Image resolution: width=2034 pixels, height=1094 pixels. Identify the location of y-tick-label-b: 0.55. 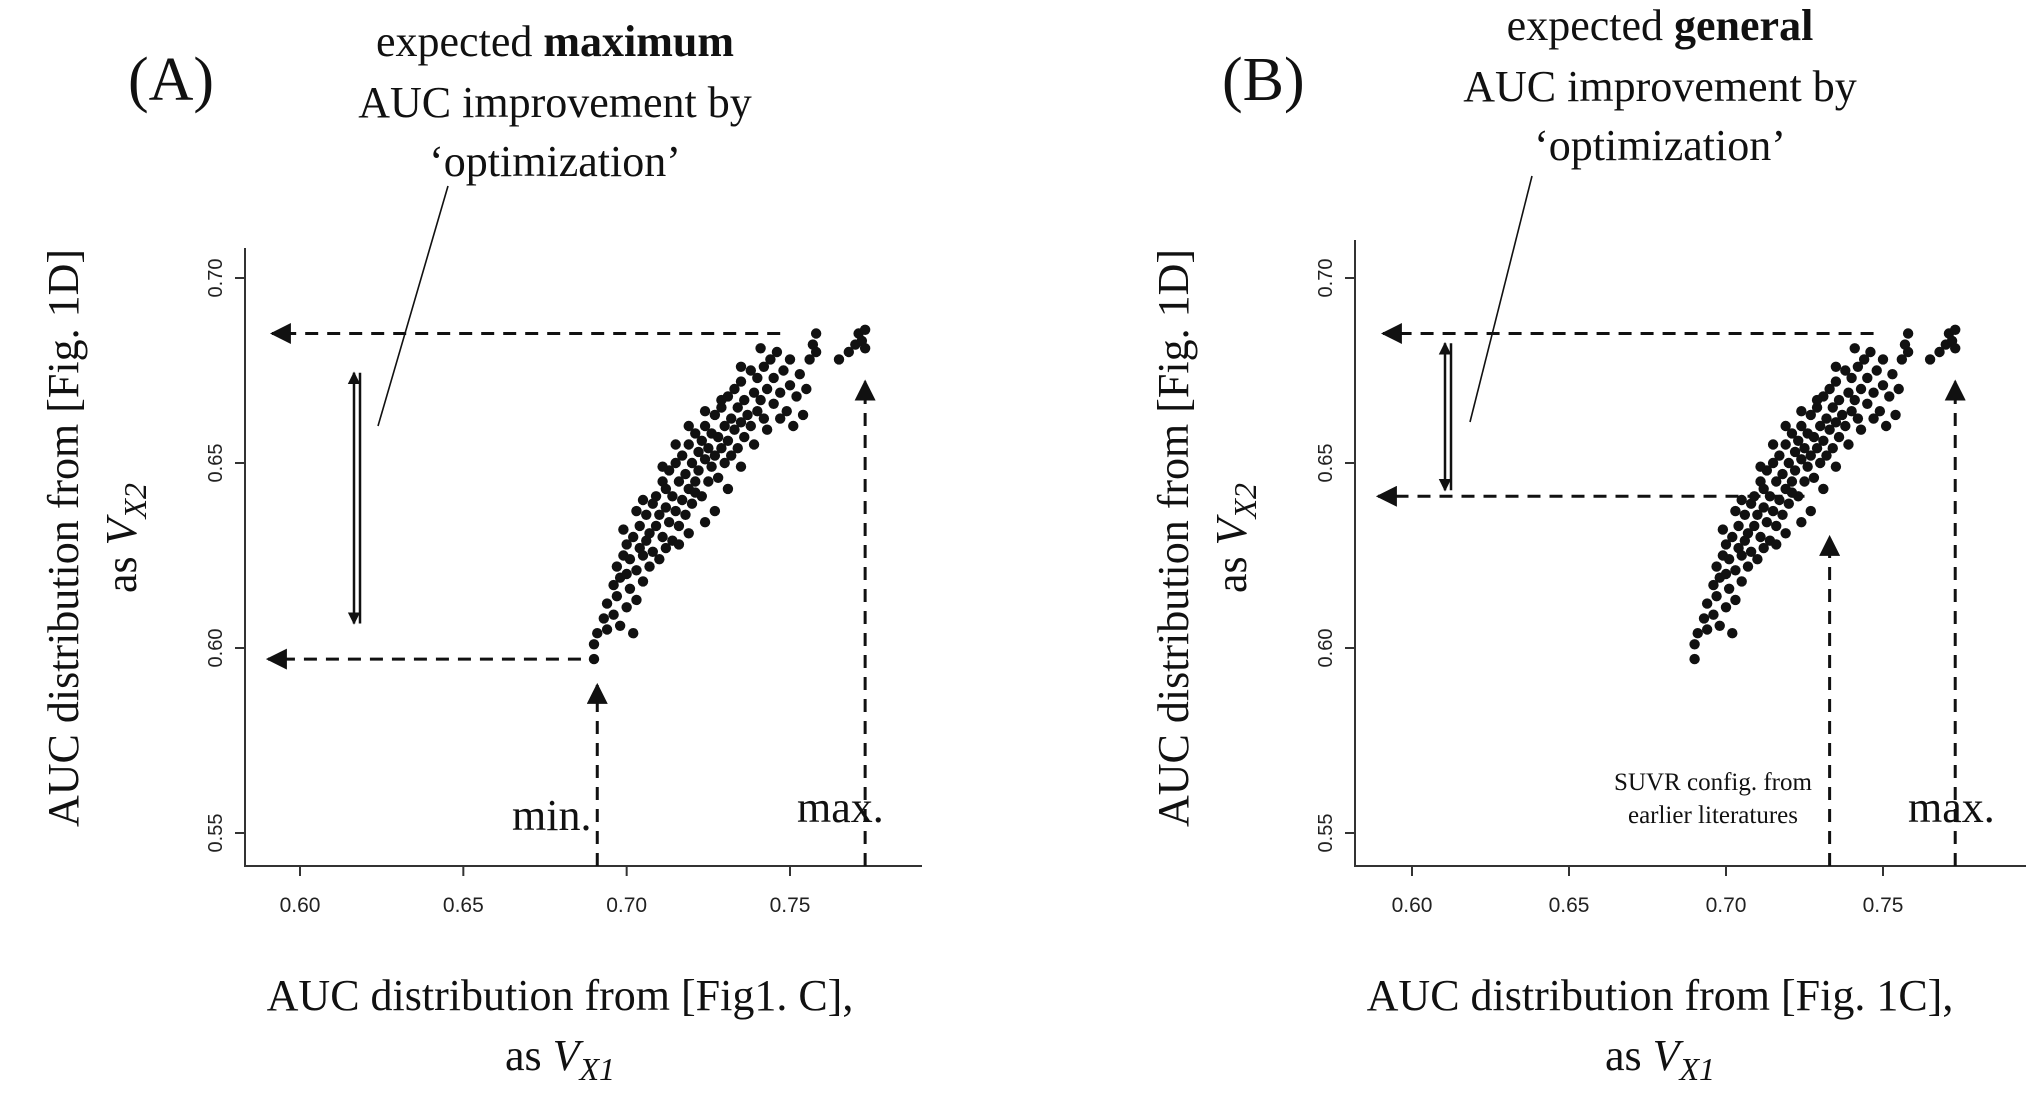
(1326, 833).